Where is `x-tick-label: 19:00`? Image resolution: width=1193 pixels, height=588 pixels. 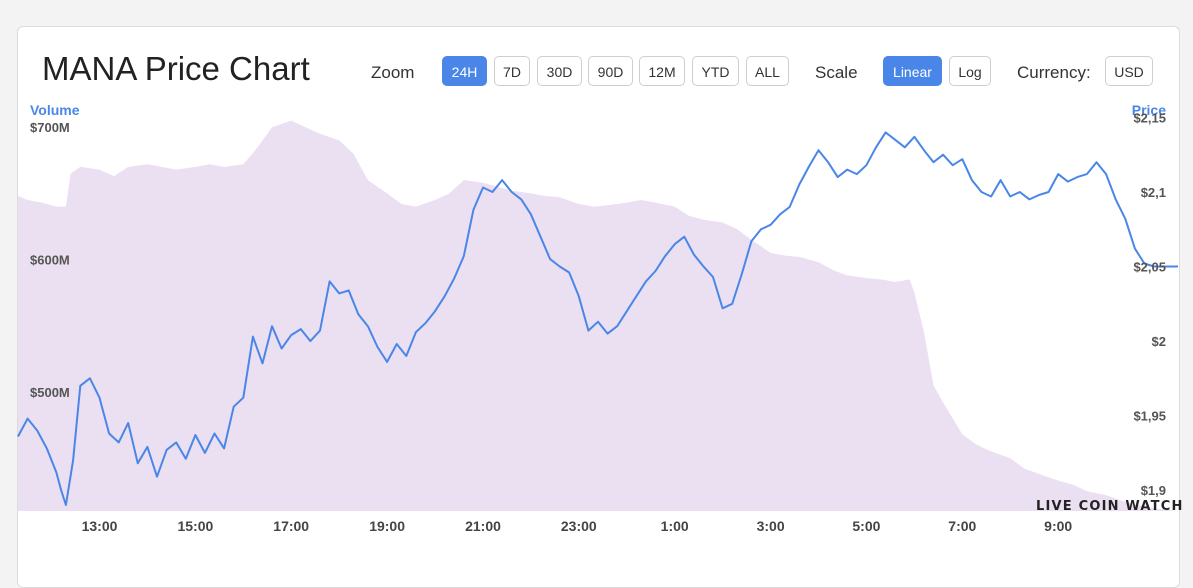
x-tick-label: 19:00 is located at coordinates (387, 526).